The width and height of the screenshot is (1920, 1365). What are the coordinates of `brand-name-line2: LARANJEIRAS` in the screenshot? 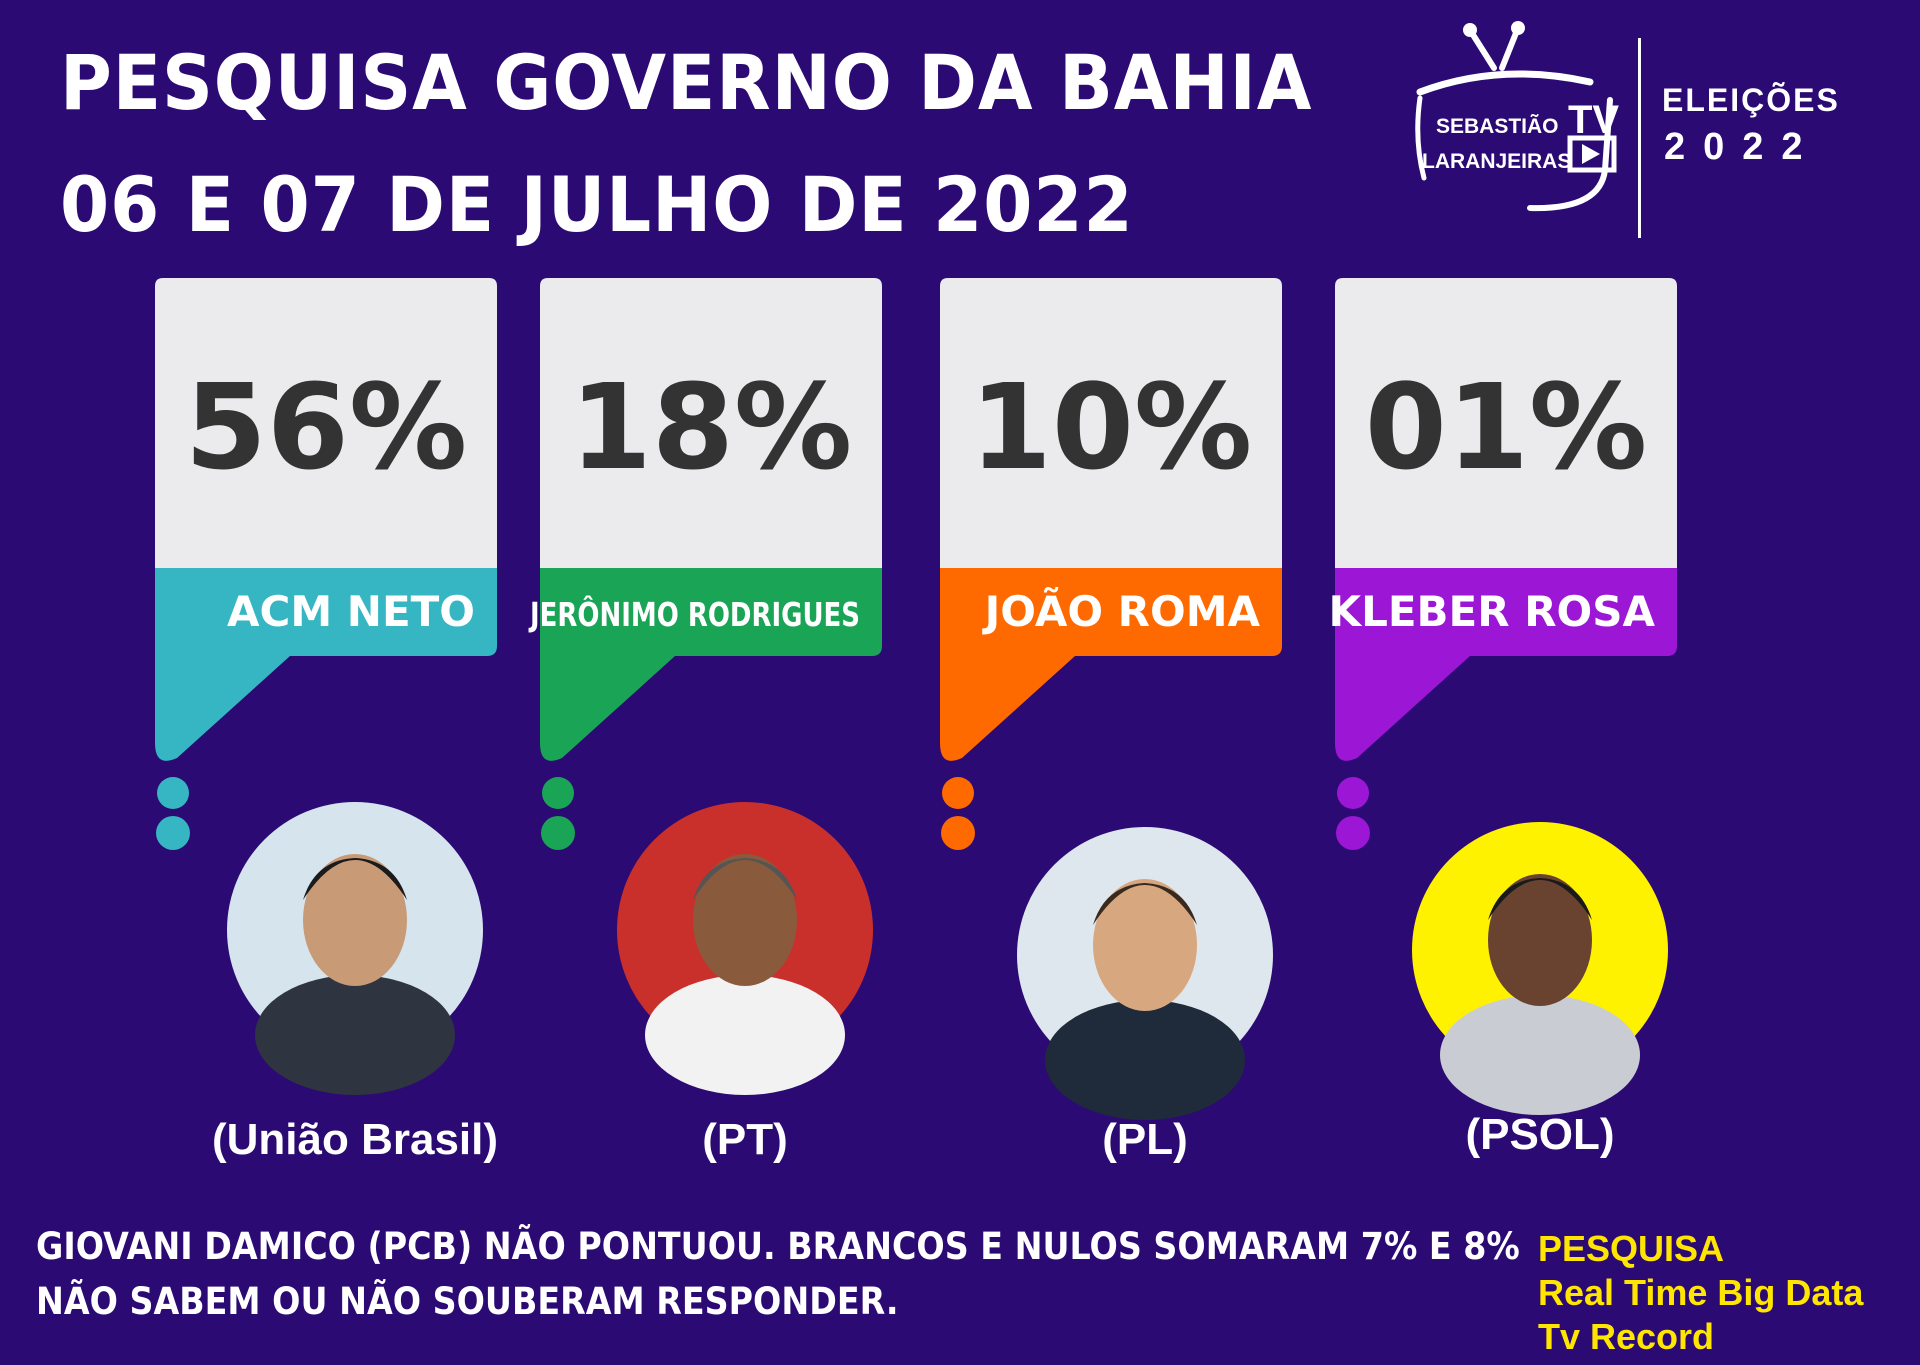 It's located at (1497, 161).